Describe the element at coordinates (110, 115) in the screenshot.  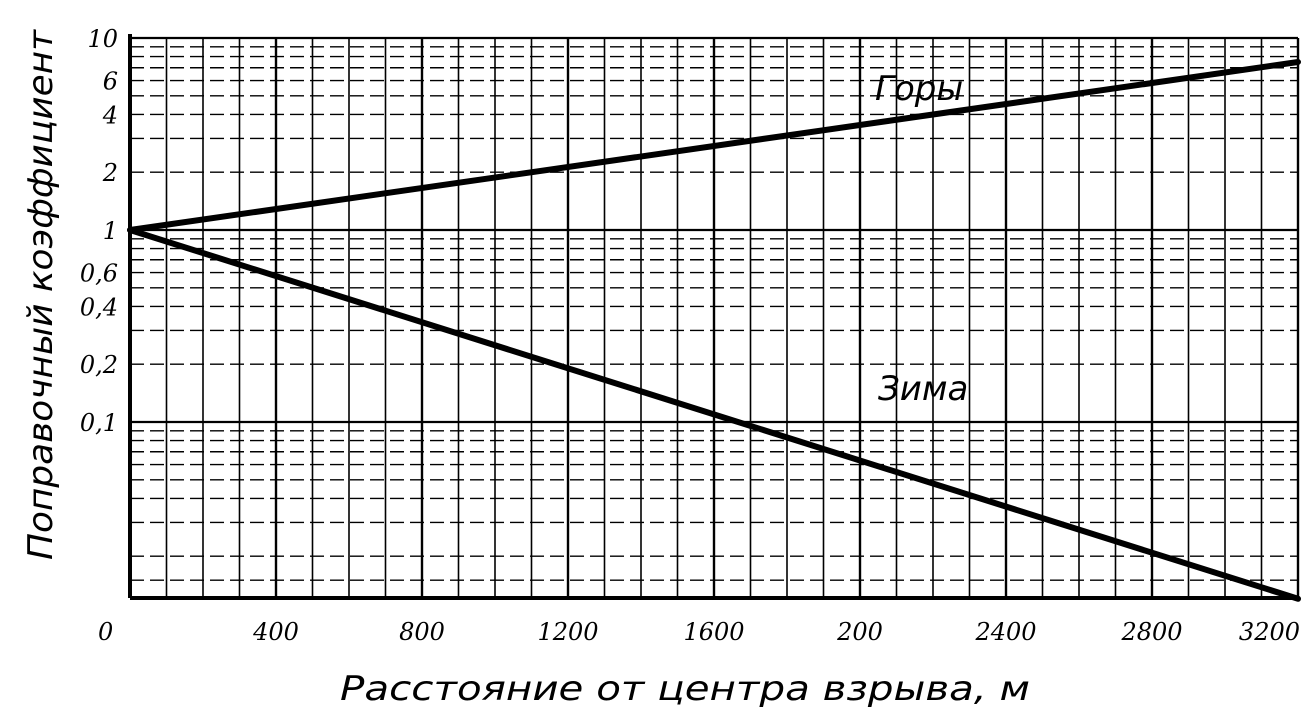
I see `y-tick-label: 4` at that location.